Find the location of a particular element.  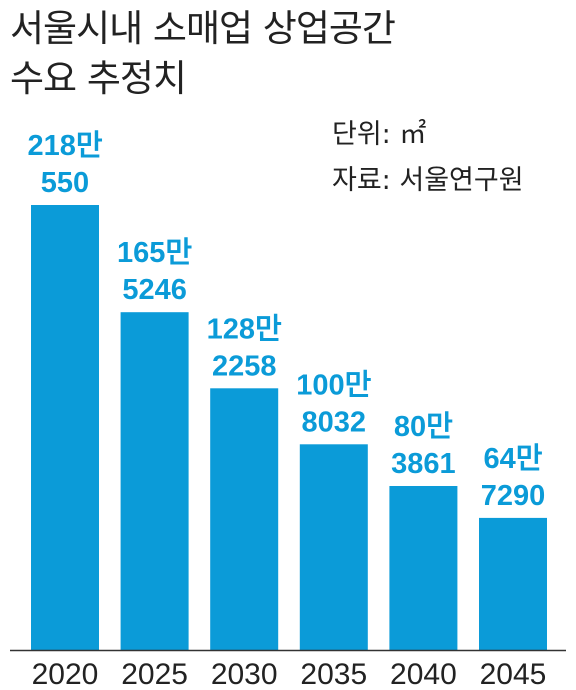

x-tick-label-2040: 2040 is located at coordinates (423, 674).